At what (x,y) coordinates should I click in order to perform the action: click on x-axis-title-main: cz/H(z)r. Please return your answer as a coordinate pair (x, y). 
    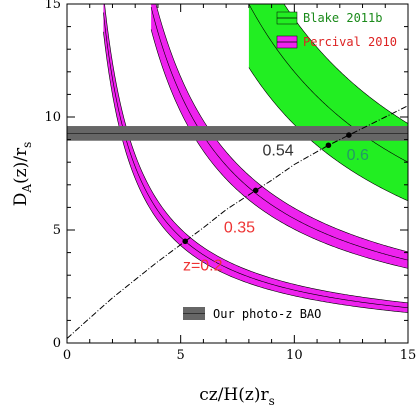
    Looking at the image, I should click on (234, 395).